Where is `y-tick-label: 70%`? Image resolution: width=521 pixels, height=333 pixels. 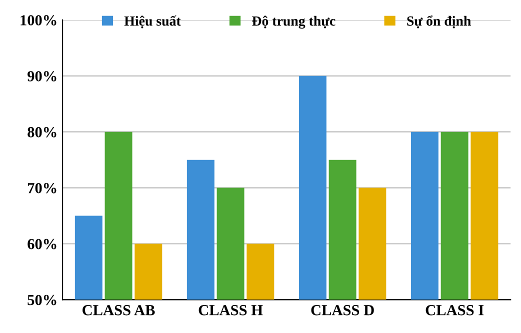
y-tick-label: 70% is located at coordinates (42, 188).